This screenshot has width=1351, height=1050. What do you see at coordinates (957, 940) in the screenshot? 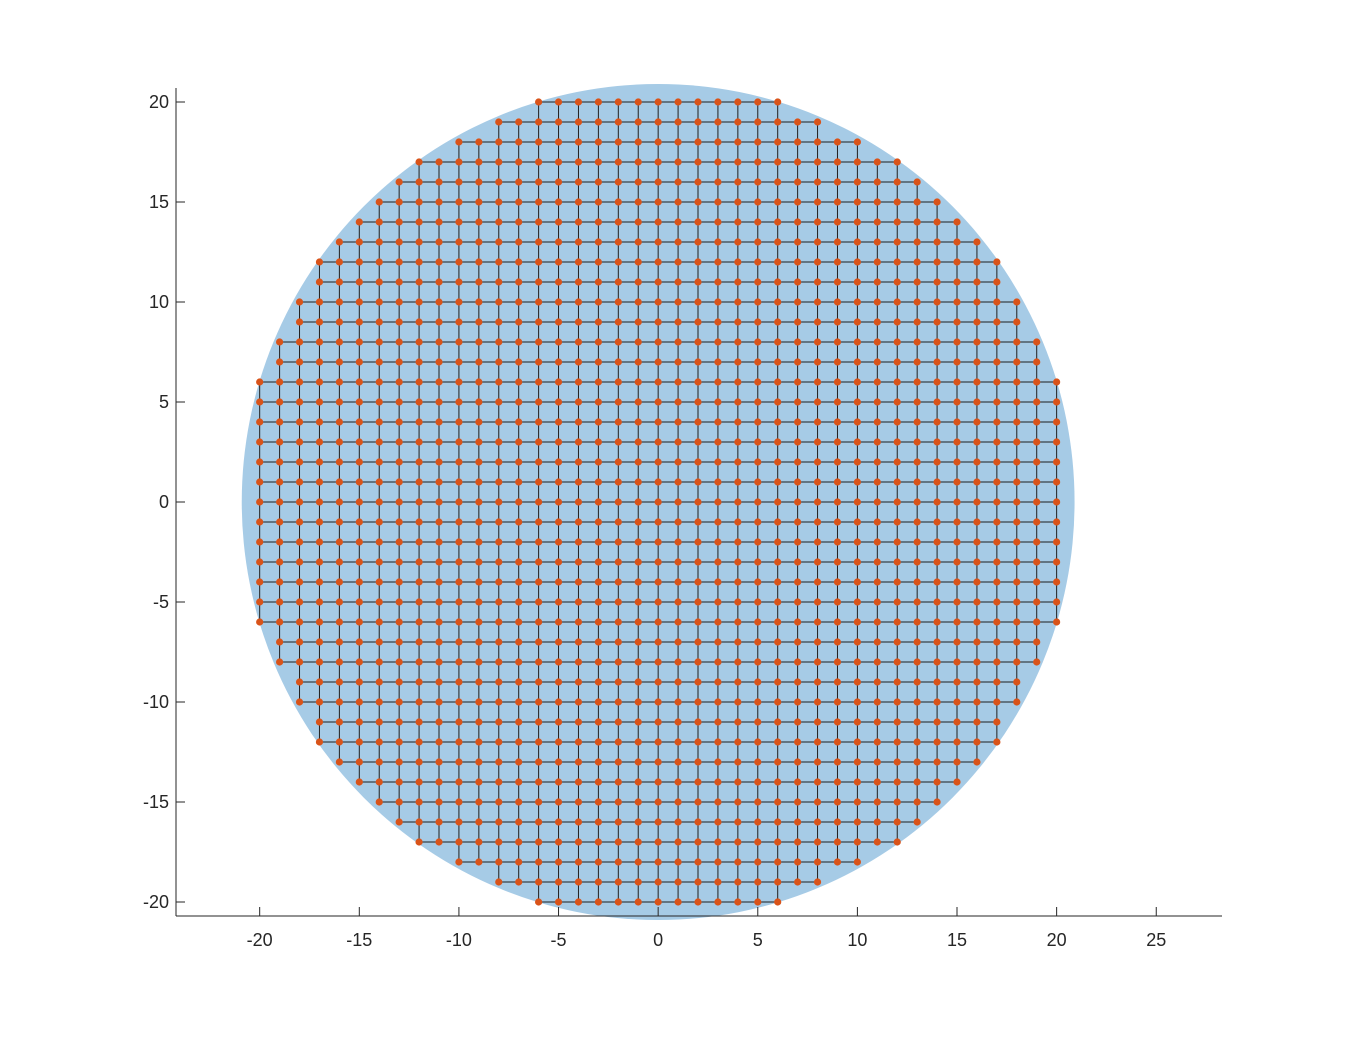
I see `x-tick-label: 15` at bounding box center [957, 940].